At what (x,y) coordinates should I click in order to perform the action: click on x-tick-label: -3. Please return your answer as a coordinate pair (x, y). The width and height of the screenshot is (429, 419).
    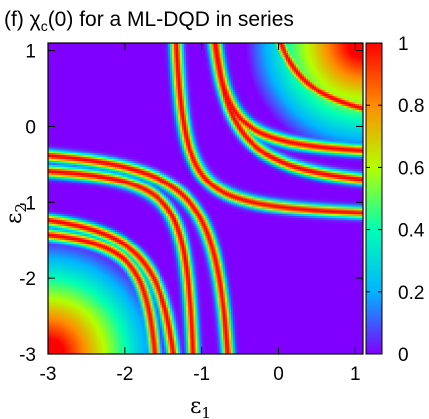
    Looking at the image, I should click on (48, 374).